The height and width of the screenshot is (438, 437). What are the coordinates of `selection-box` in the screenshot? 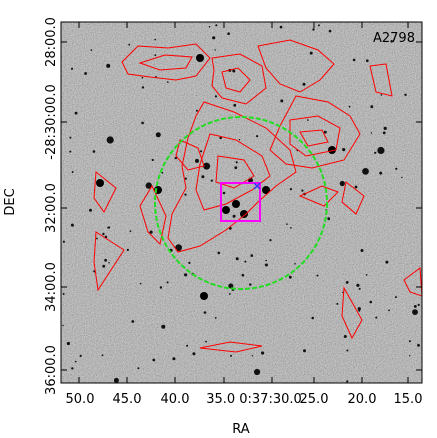 It's located at (240, 202).